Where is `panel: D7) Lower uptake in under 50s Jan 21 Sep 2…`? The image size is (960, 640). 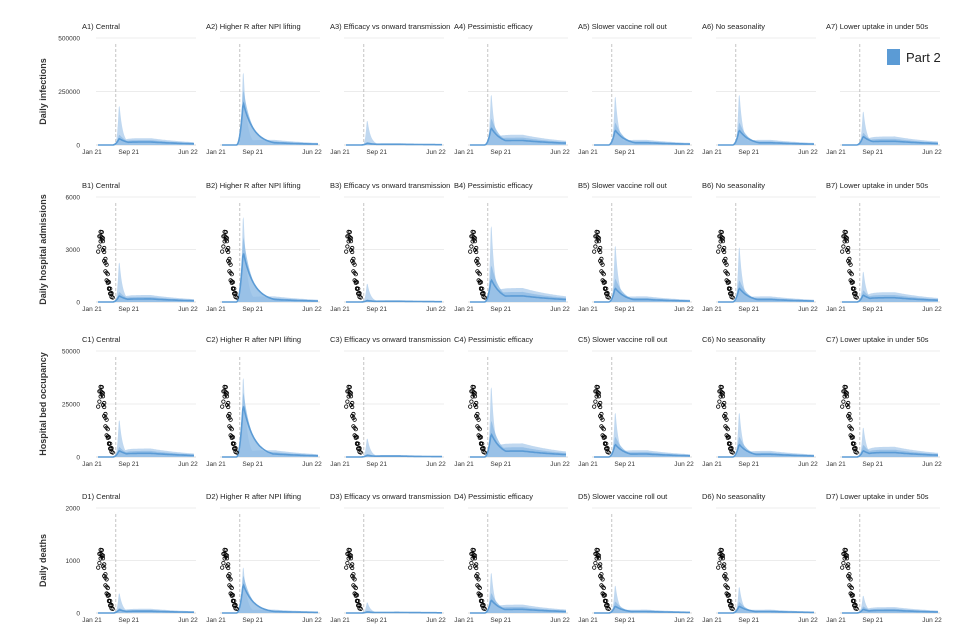 panel: D7) Lower uptake in under 50s Jan 21 Sep 2… is located at coordinates (884, 558).